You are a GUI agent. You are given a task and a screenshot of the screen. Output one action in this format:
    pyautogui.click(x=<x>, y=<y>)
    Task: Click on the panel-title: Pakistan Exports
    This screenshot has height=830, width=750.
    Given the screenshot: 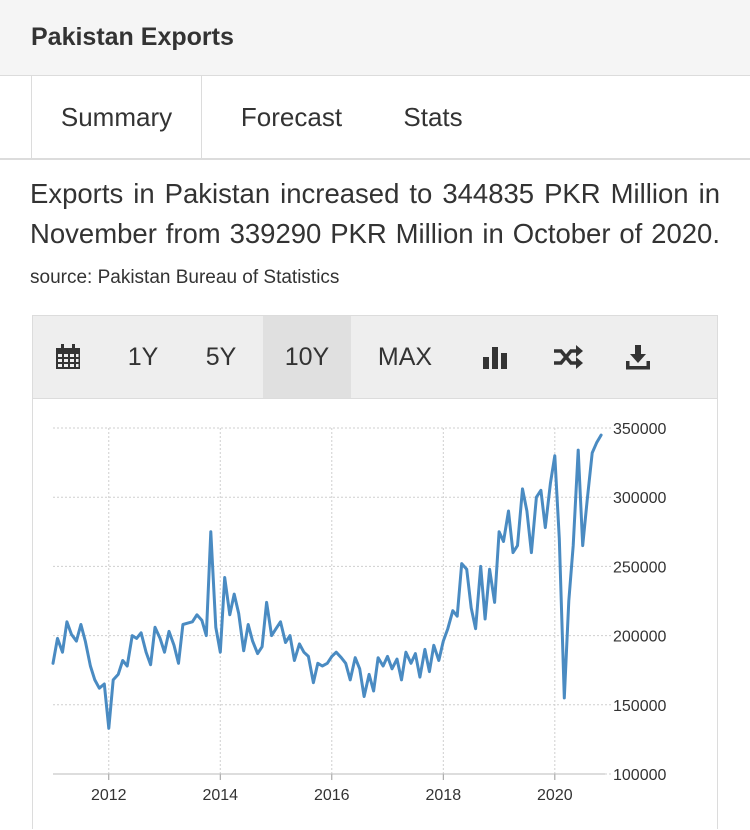 What is the action you would take?
    pyautogui.click(x=132, y=37)
    